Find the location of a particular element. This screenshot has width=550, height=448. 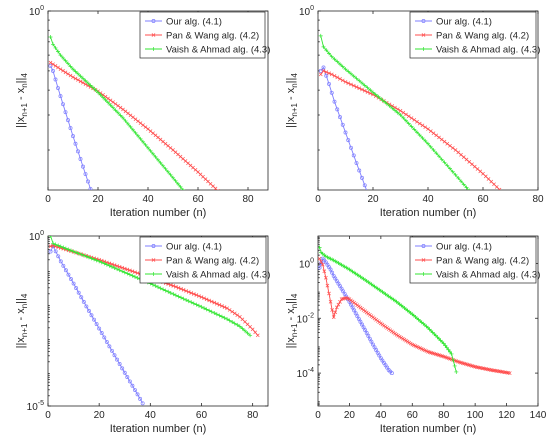

x-tick-label: 40 is located at coordinates (381, 415).